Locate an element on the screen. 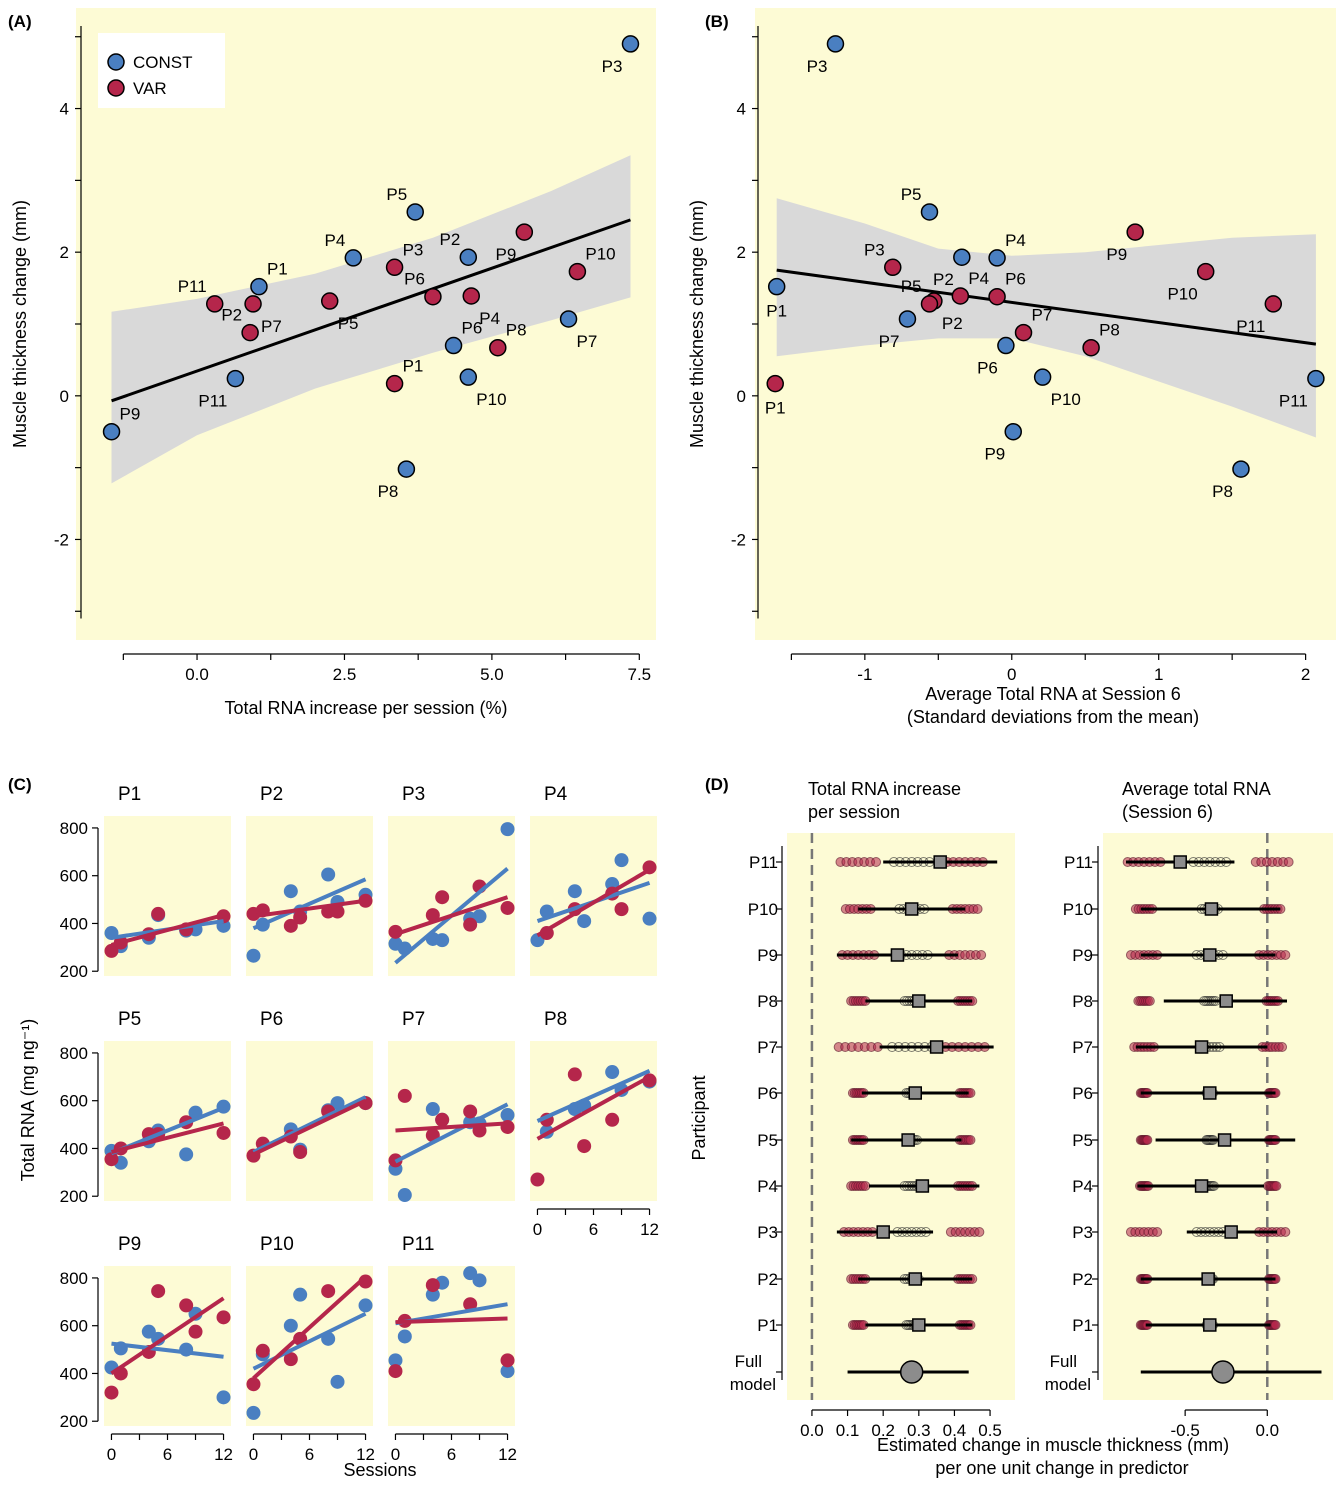 This screenshot has width=1338, height=1489. panel-b-y-tick-label: -2 is located at coordinates (738, 539).